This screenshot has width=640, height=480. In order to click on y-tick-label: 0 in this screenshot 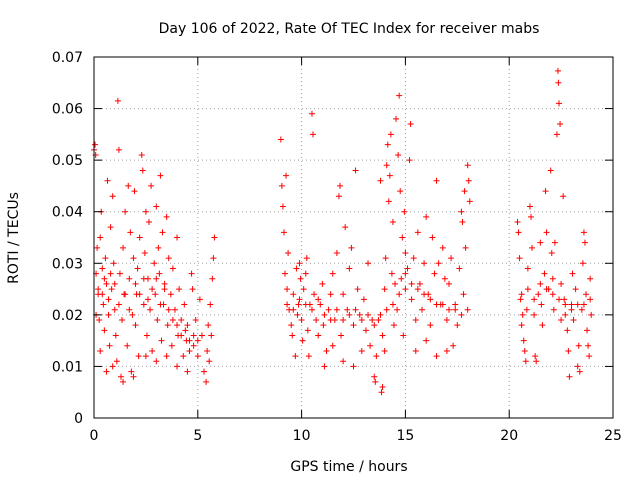, I will do `click(78, 419)`.